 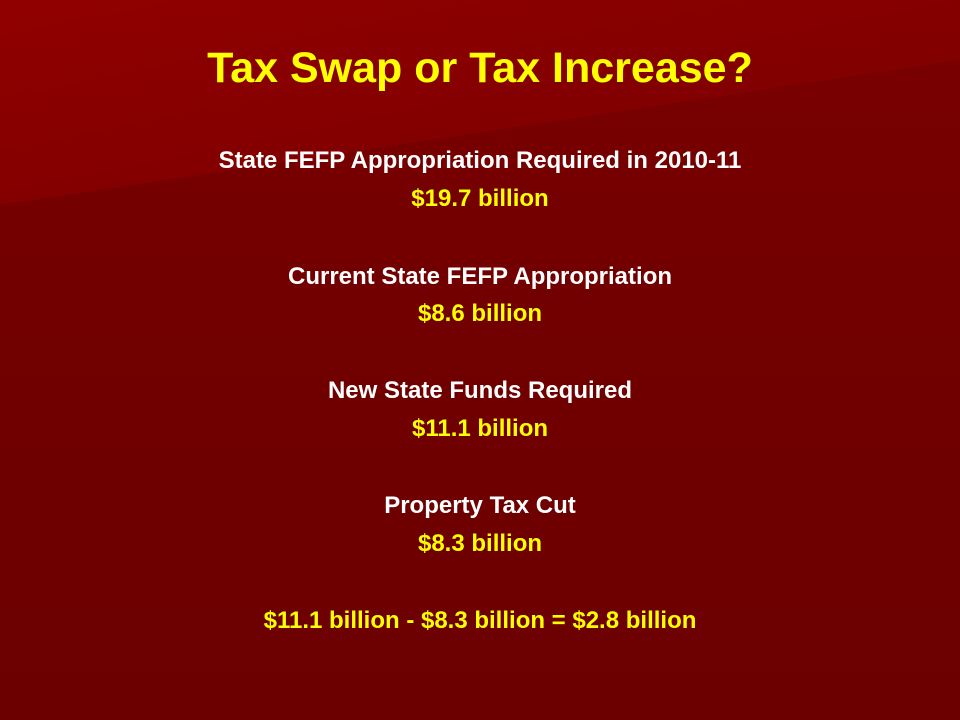 I want to click on new-funds-label: New State Funds Required, so click(x=480, y=390).